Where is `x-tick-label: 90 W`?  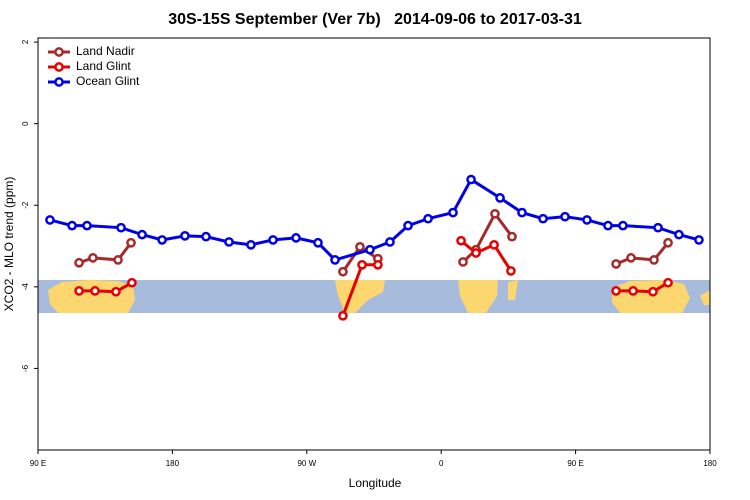
x-tick-label: 90 W is located at coordinates (306, 463).